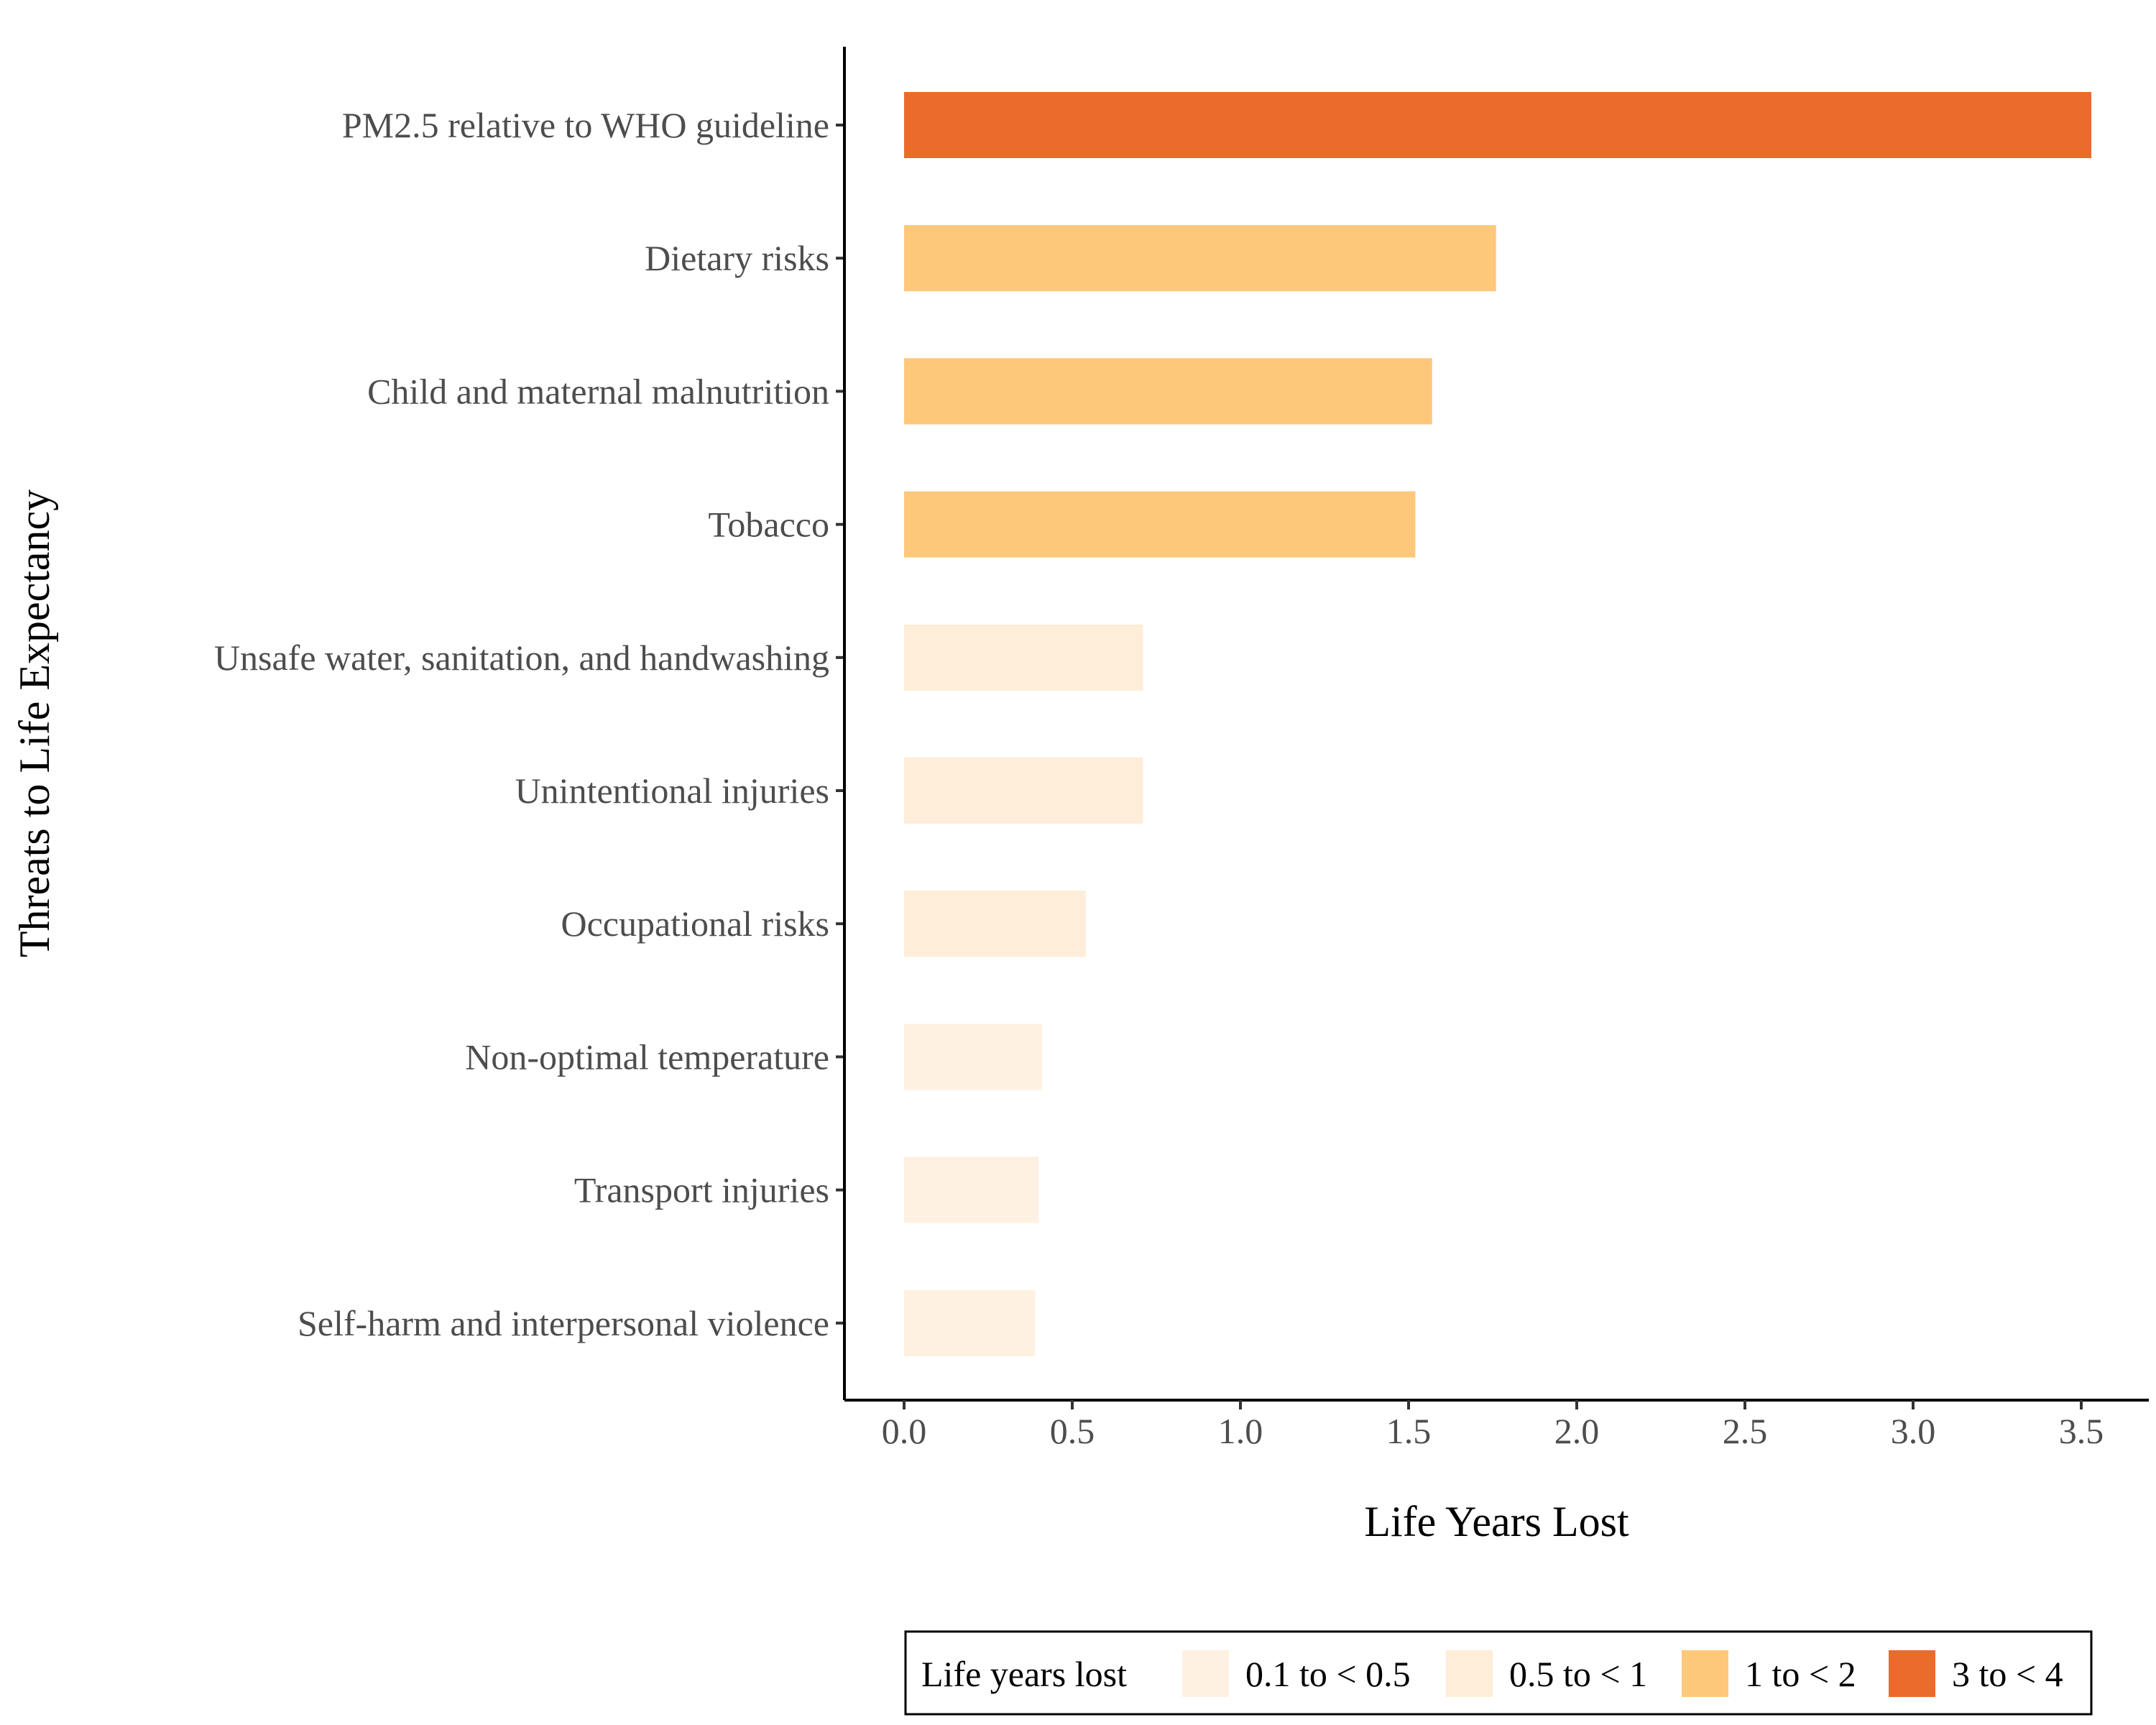  Describe the element at coordinates (737, 258) in the screenshot. I see `y-tick-label: Dietary risks` at that location.